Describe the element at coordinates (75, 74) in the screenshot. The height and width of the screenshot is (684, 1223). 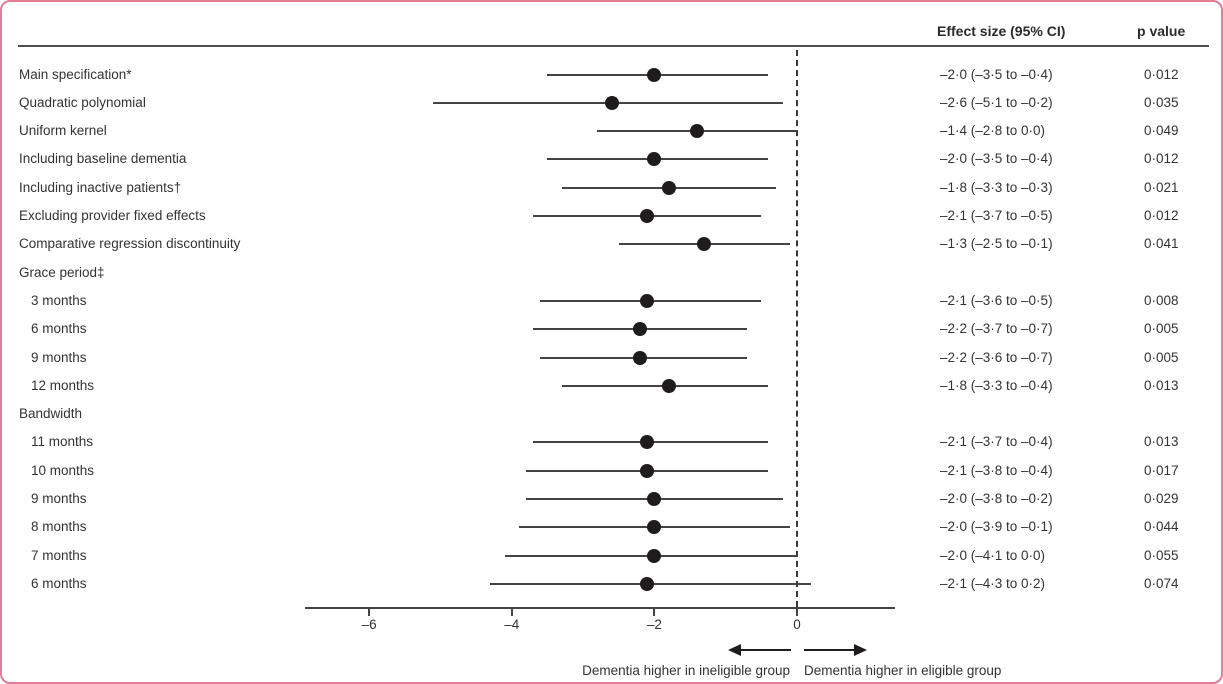
I see `row-label: Main specification*` at that location.